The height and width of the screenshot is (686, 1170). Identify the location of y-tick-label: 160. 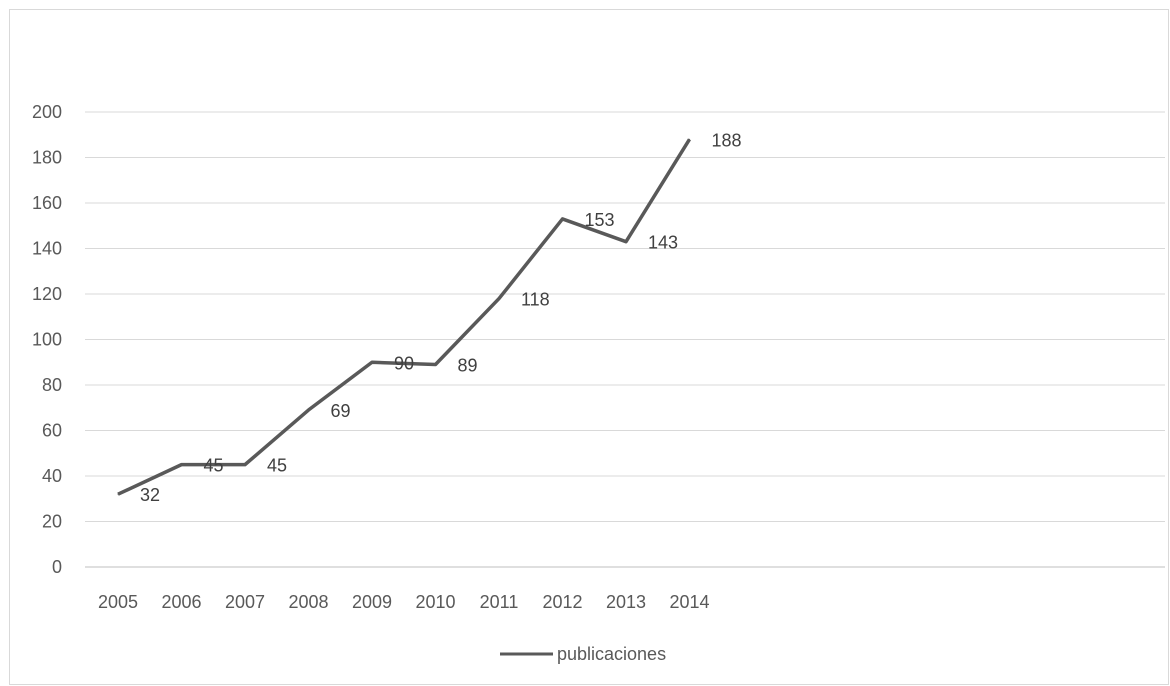
(47, 203).